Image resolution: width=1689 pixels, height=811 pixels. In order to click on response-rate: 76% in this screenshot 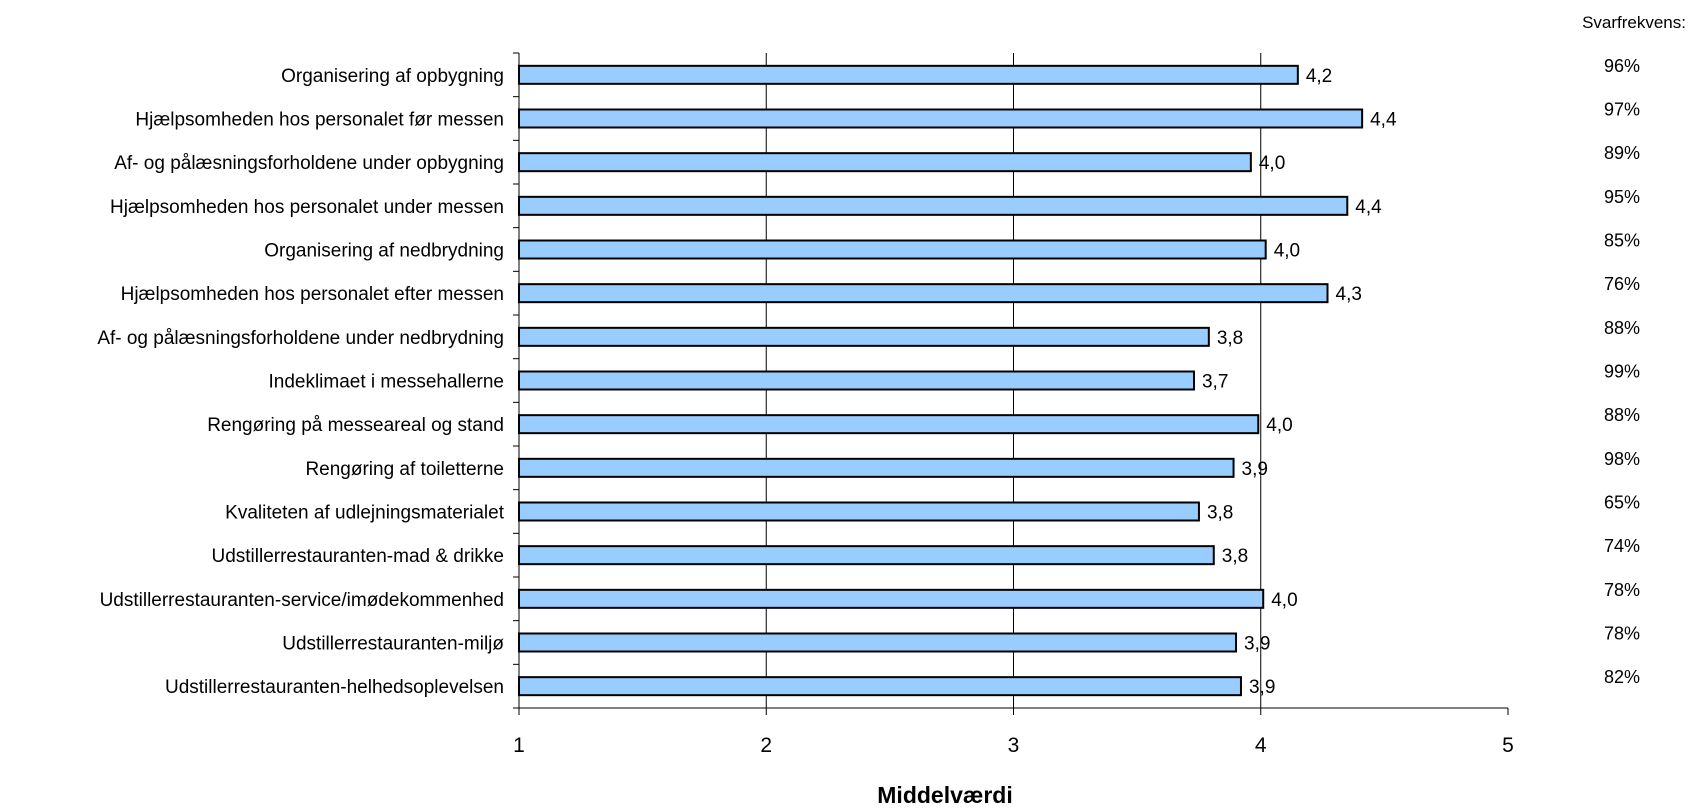, I will do `click(1622, 284)`.